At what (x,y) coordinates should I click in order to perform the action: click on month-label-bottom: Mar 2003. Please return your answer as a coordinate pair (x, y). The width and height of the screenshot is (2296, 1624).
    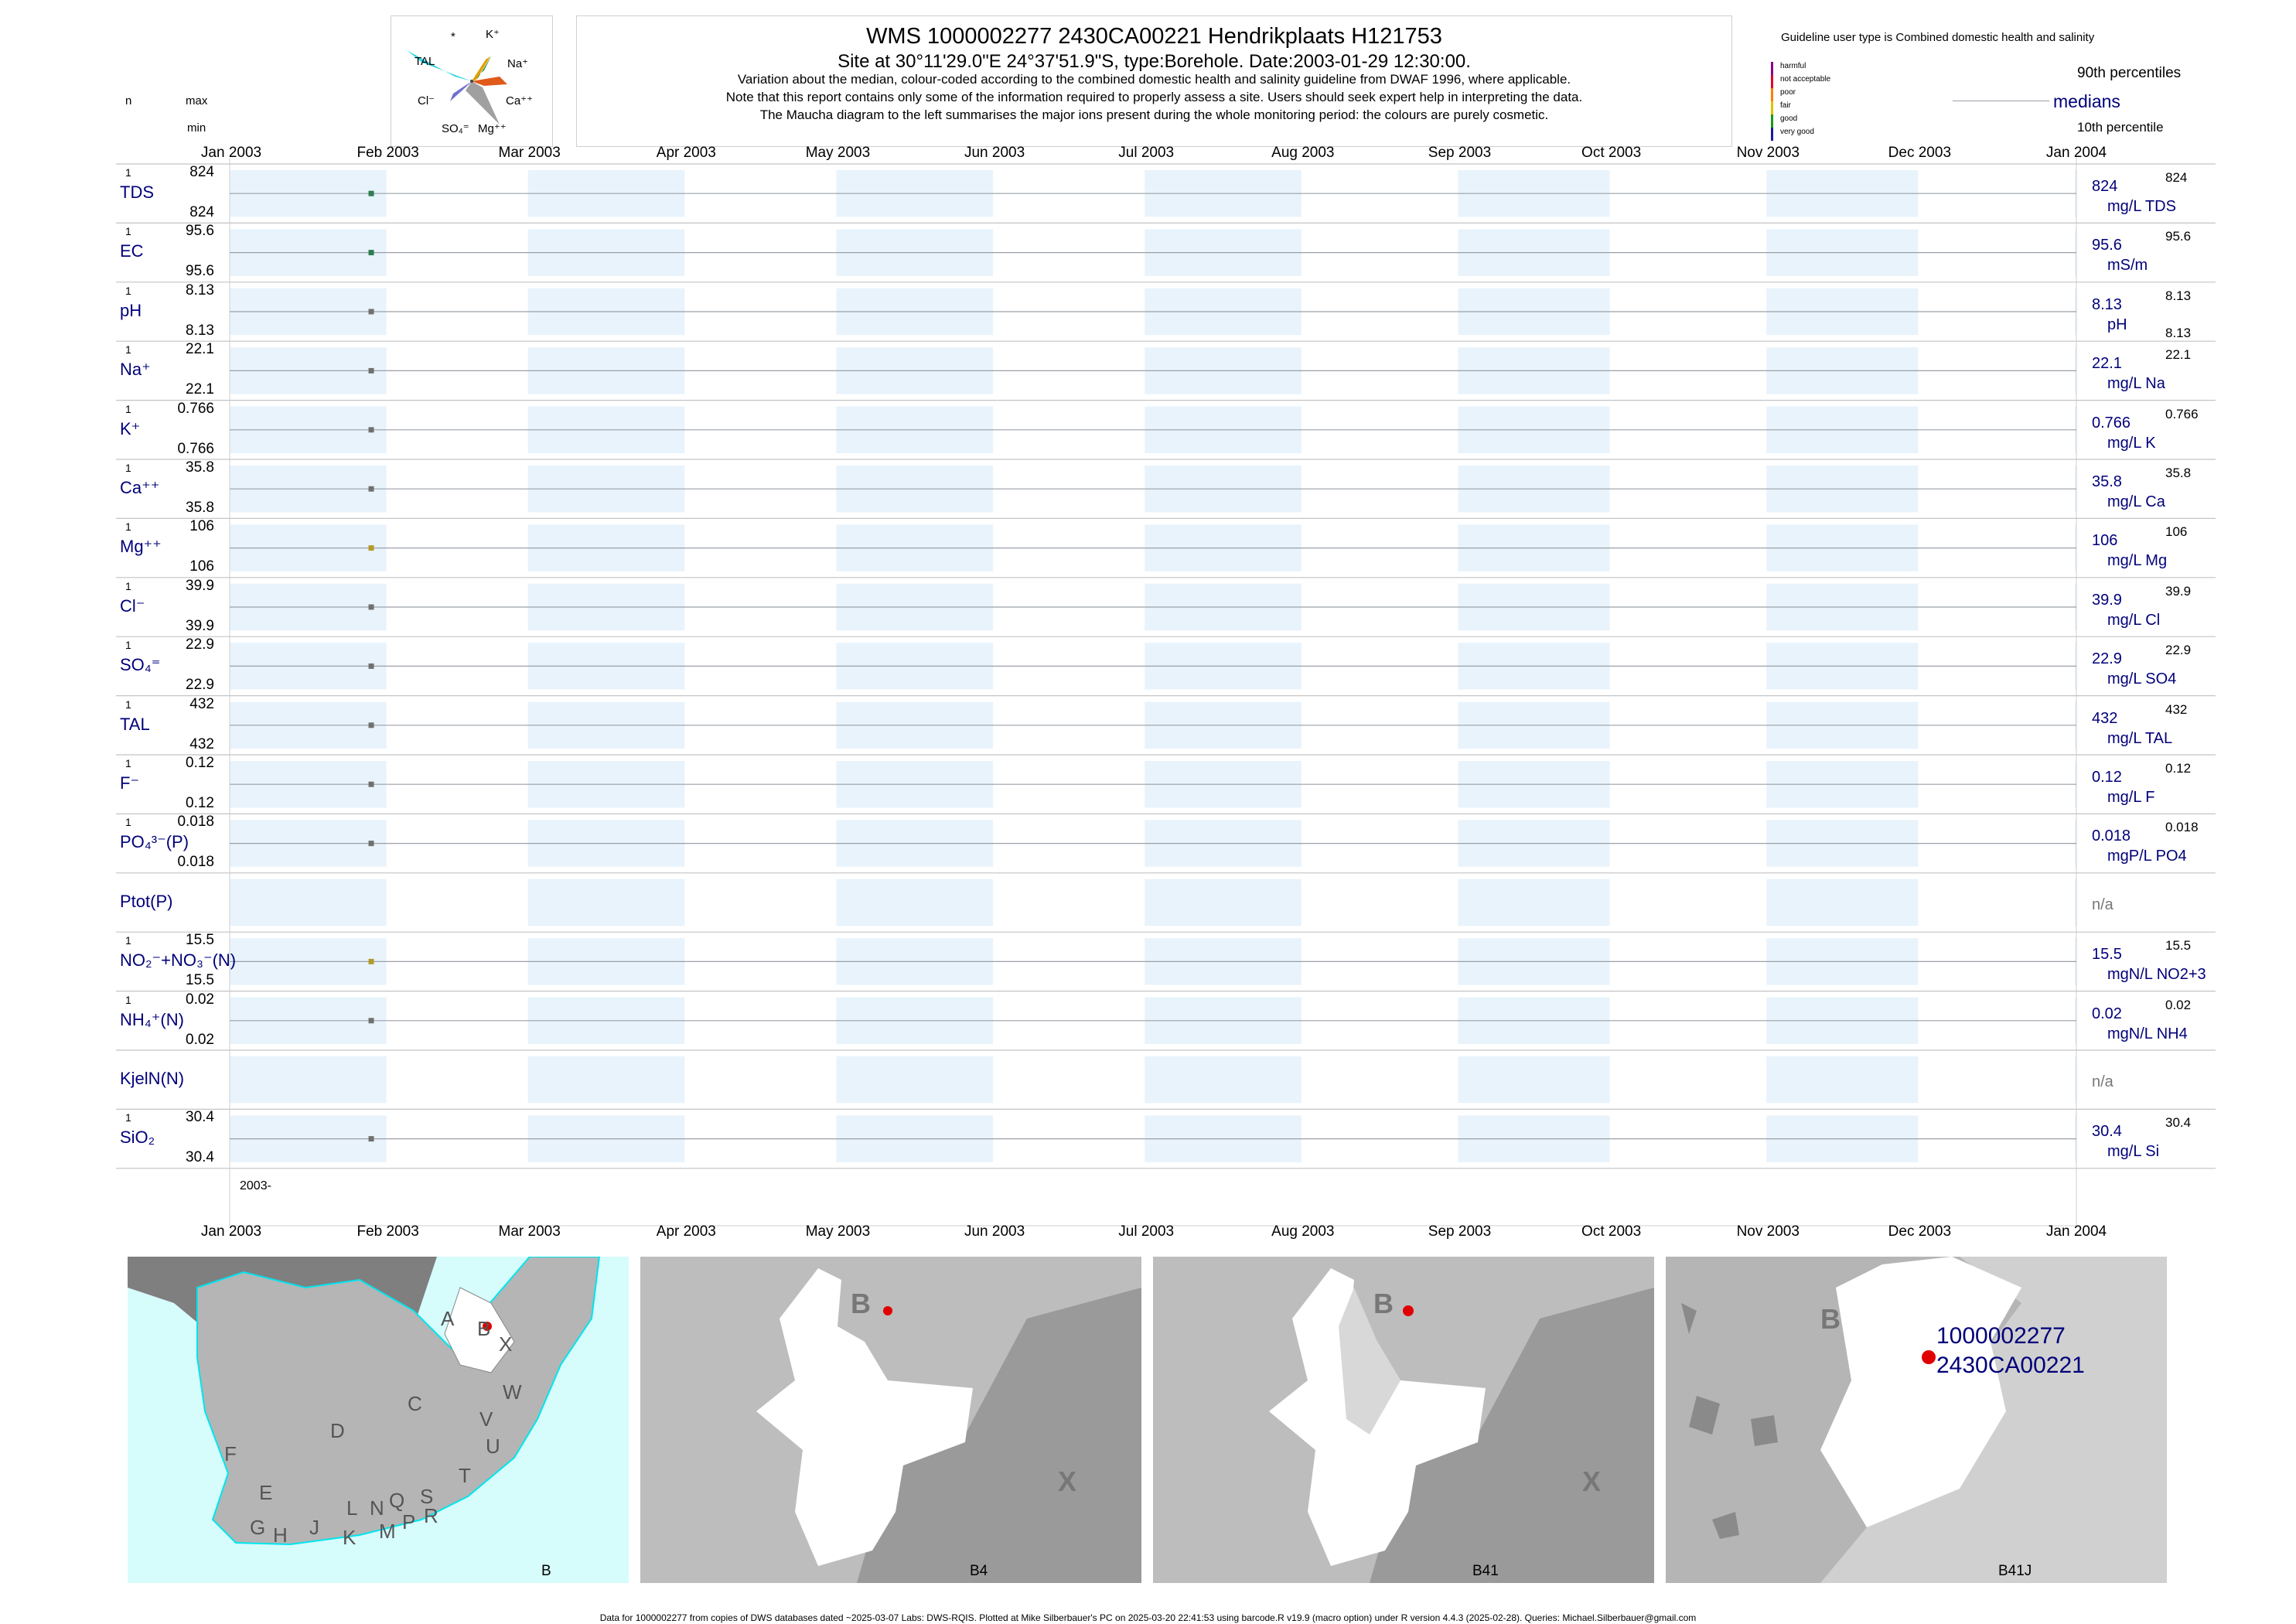
    Looking at the image, I should click on (529, 1231).